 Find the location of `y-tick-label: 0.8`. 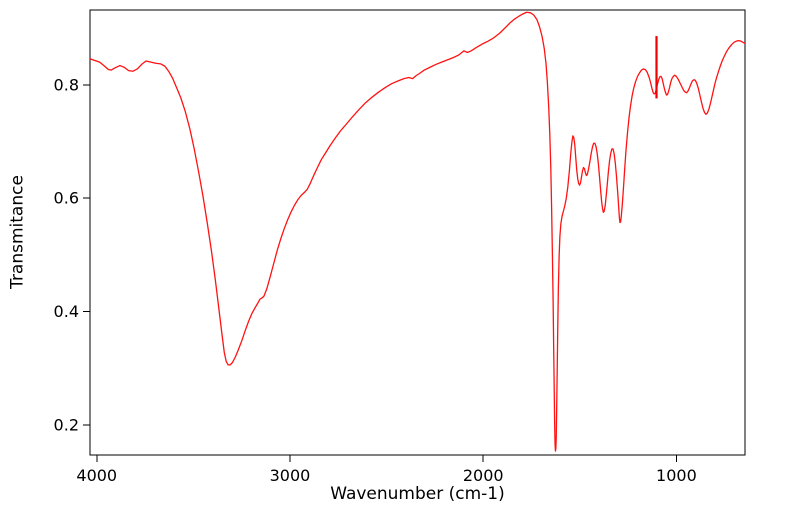

y-tick-label: 0.8 is located at coordinates (66, 84).